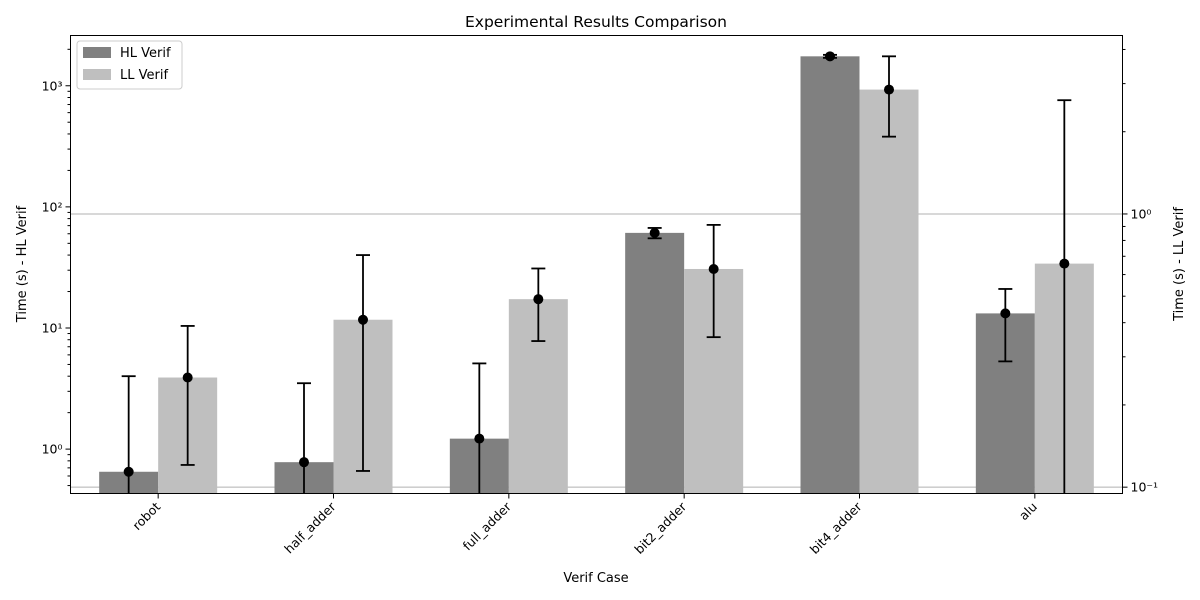 The width and height of the screenshot is (1200, 600). I want to click on y-left-tick-label: 10³, so click(52, 85).